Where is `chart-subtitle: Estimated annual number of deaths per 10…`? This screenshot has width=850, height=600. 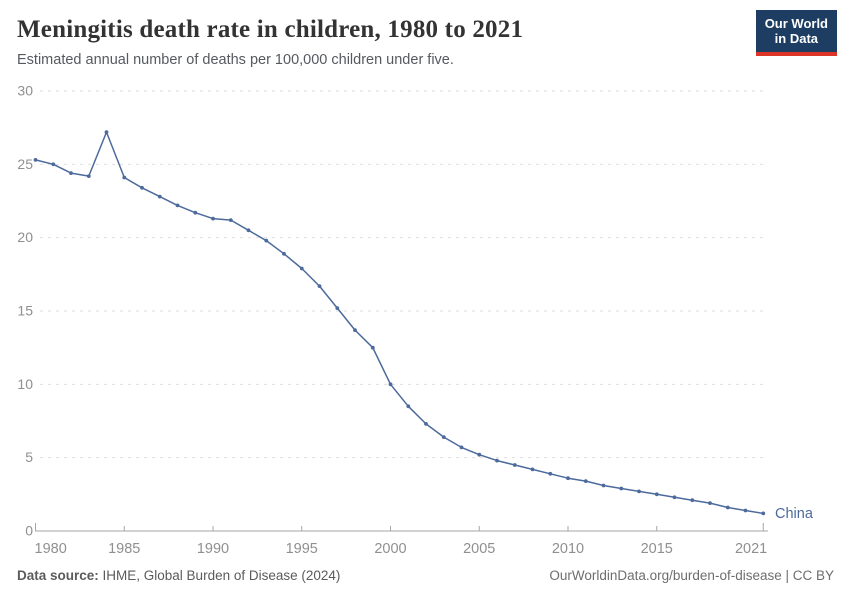 chart-subtitle: Estimated annual number of deaths per 10… is located at coordinates (235, 60).